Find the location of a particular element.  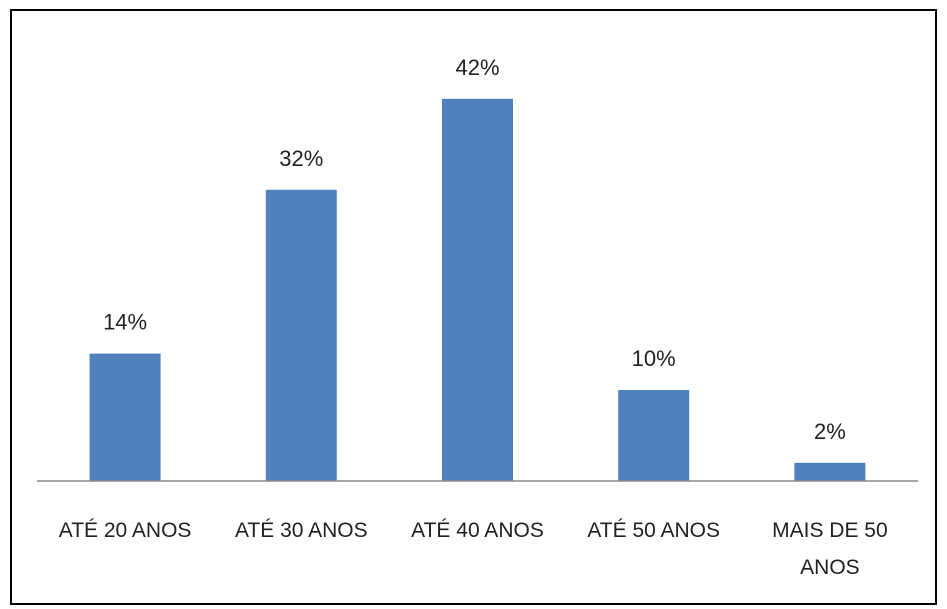

x-tick-label-2: ATÉ 30 ANOS is located at coordinates (301, 530).